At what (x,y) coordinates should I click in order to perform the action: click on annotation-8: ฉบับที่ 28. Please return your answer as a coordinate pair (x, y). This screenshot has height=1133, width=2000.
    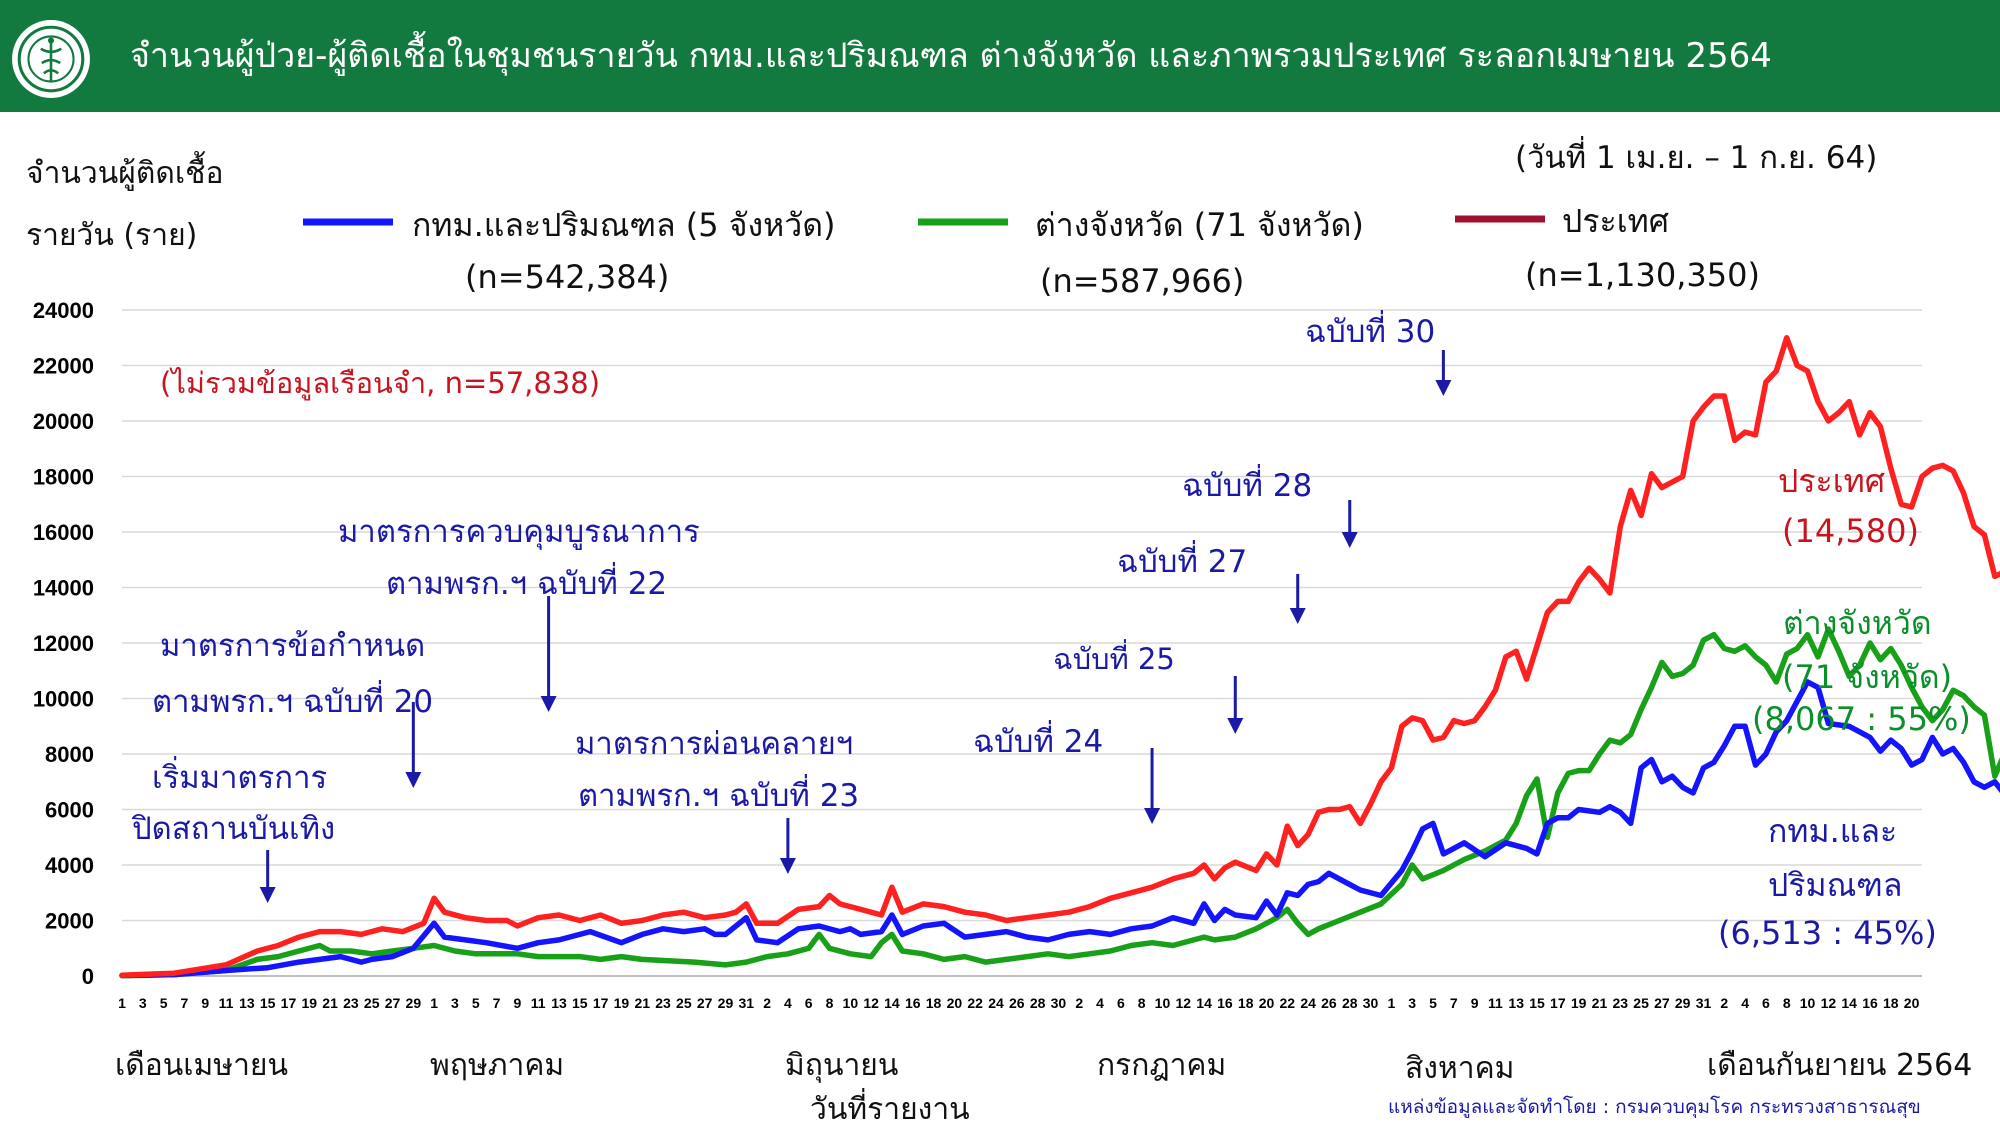
    Looking at the image, I should click on (1247, 486).